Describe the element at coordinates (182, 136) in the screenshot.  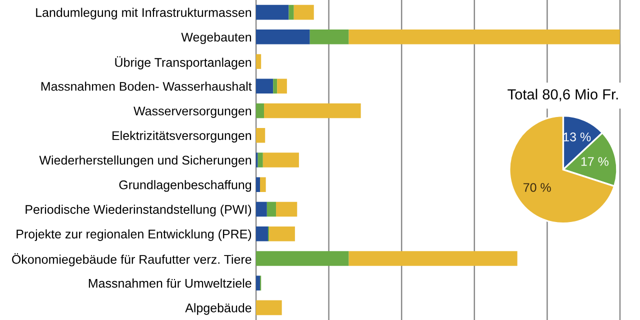
I see `y-tick-label: Elektrizitätsversorgungen` at that location.